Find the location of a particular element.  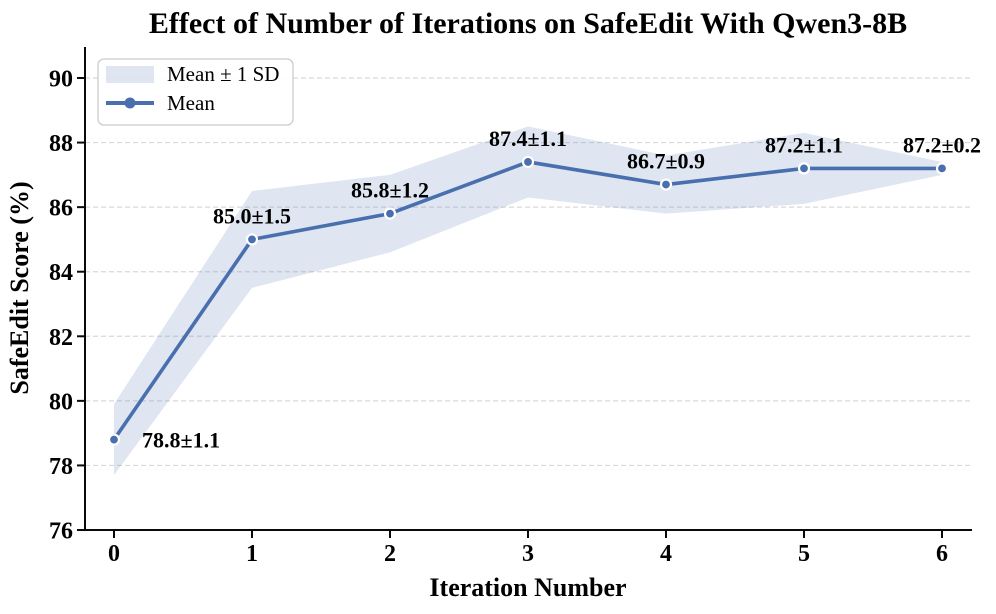

x-axis-label: Iteration Number is located at coordinates (527, 587).